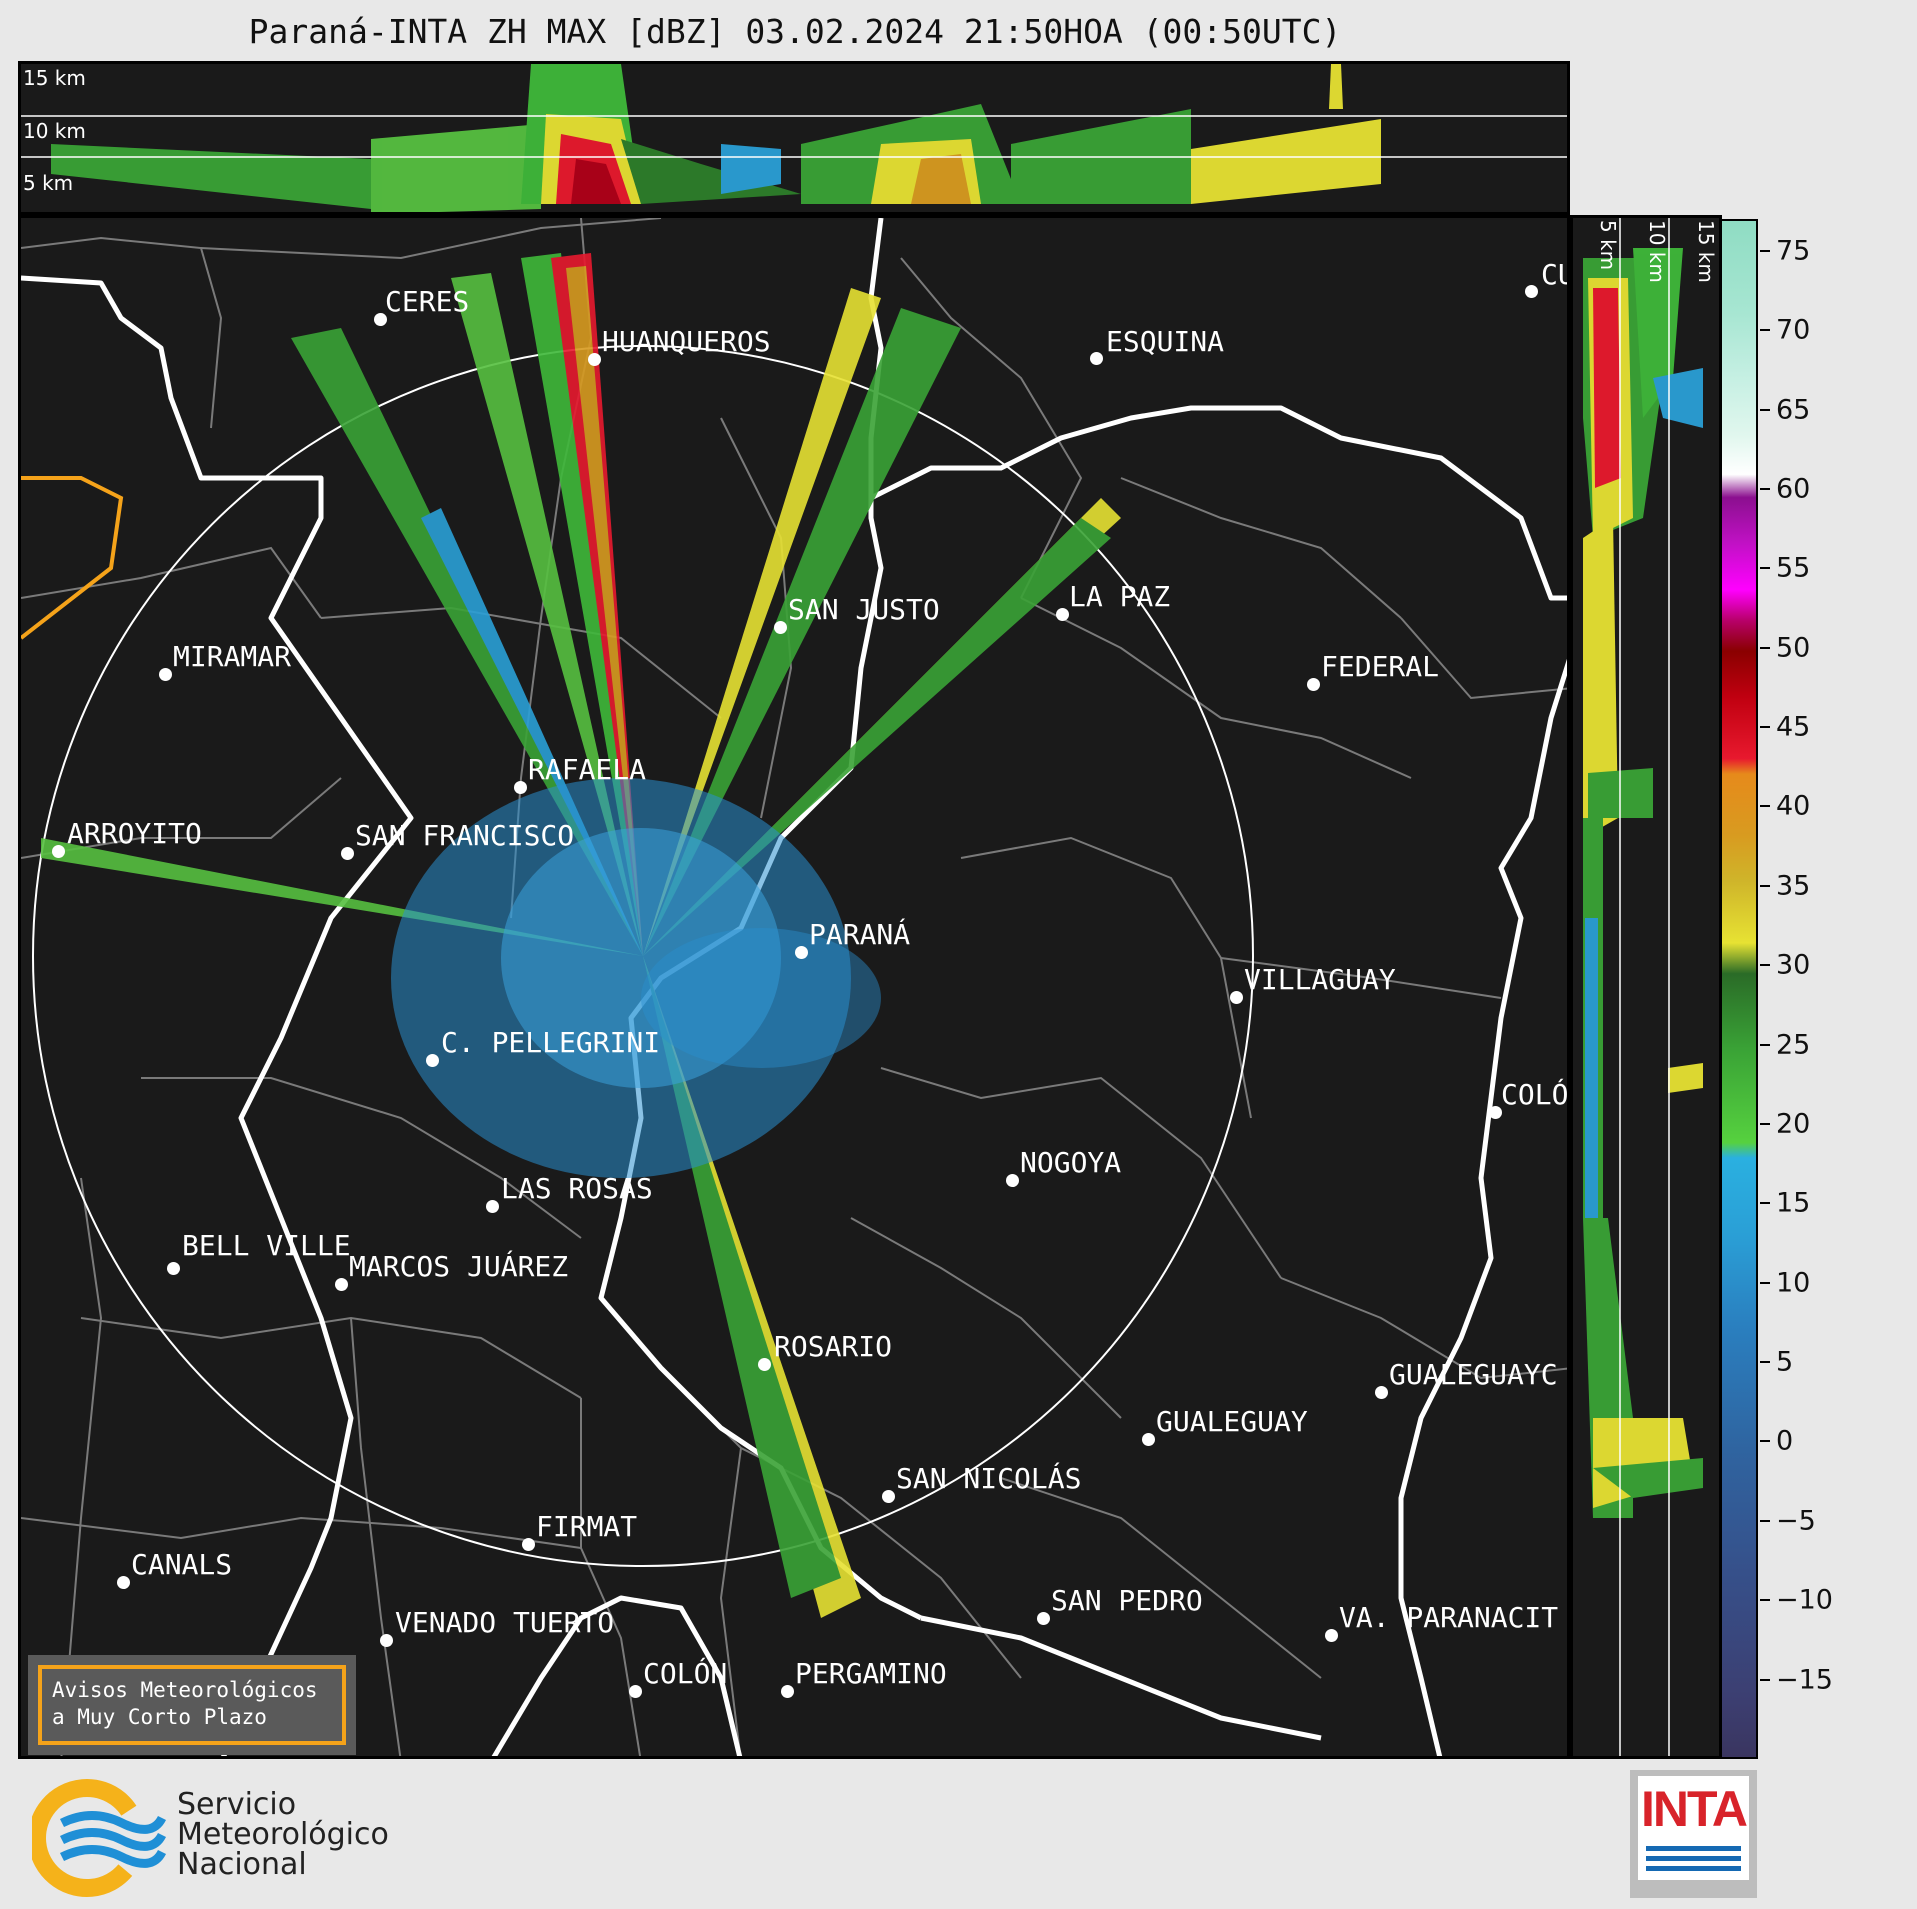 The width and height of the screenshot is (1917, 1909). Describe the element at coordinates (1793, 489) in the screenshot. I see `colorbar-tick-label: 60` at that location.